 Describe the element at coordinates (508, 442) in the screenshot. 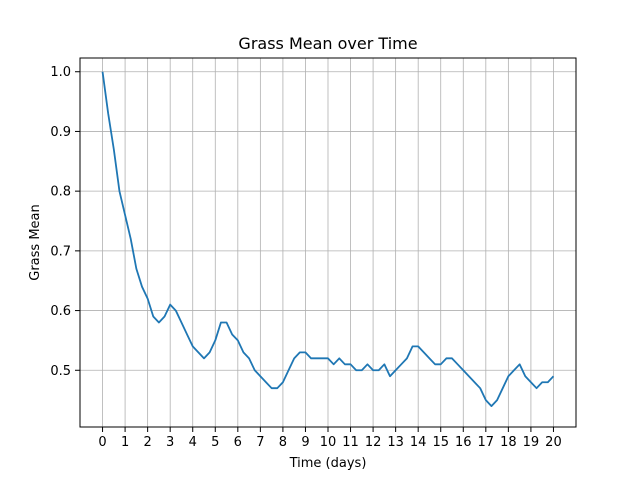

I see `x-tick-label: 18` at that location.